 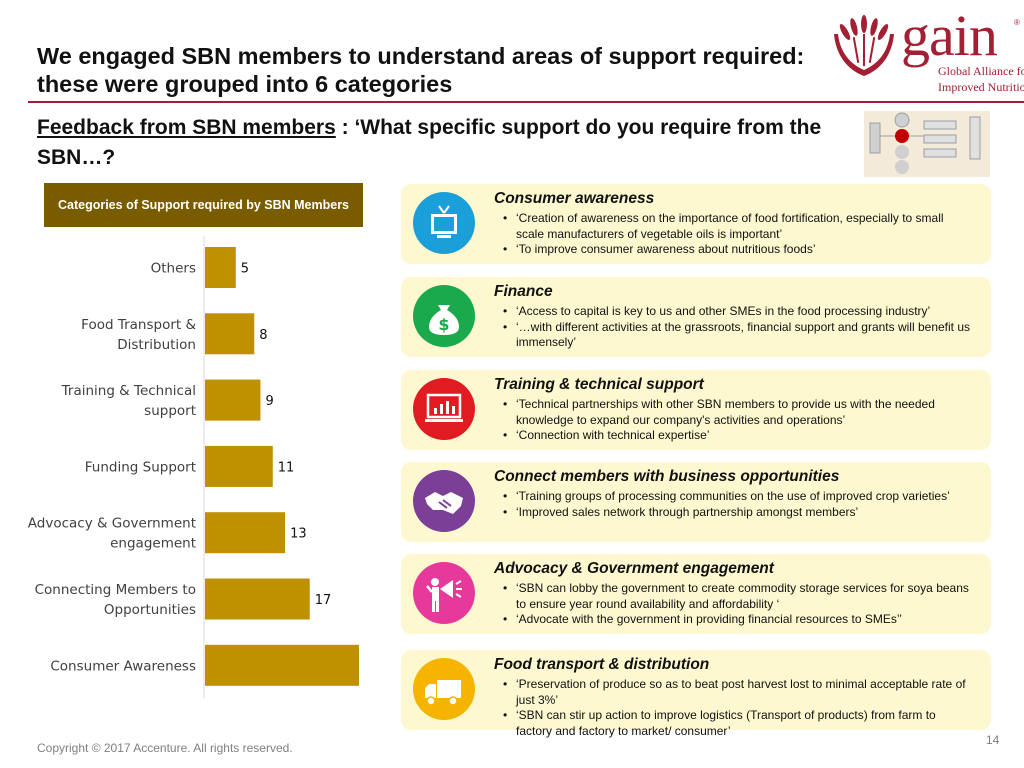 I want to click on category-label: Others, so click(x=173, y=269).